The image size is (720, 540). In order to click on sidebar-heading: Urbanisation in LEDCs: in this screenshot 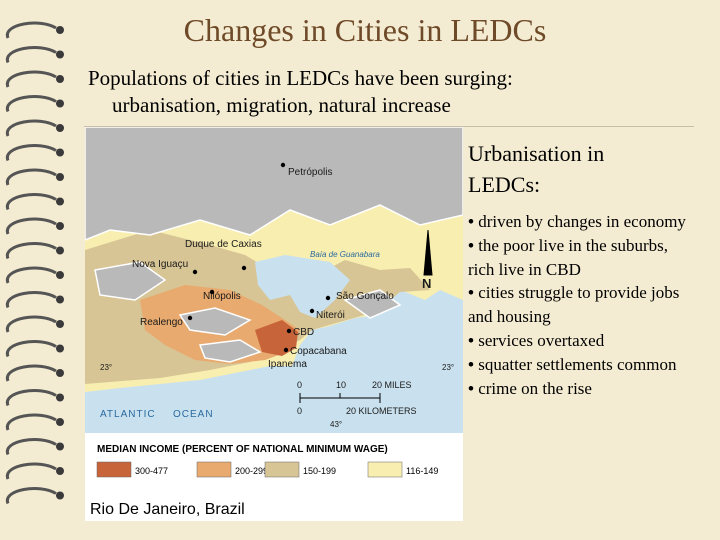, I will do `click(536, 169)`.